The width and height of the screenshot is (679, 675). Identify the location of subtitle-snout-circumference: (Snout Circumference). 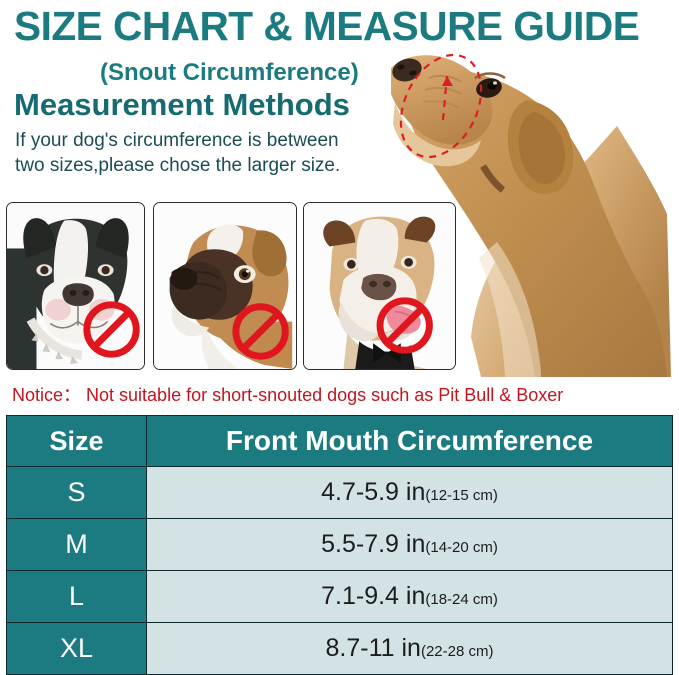
(229, 72).